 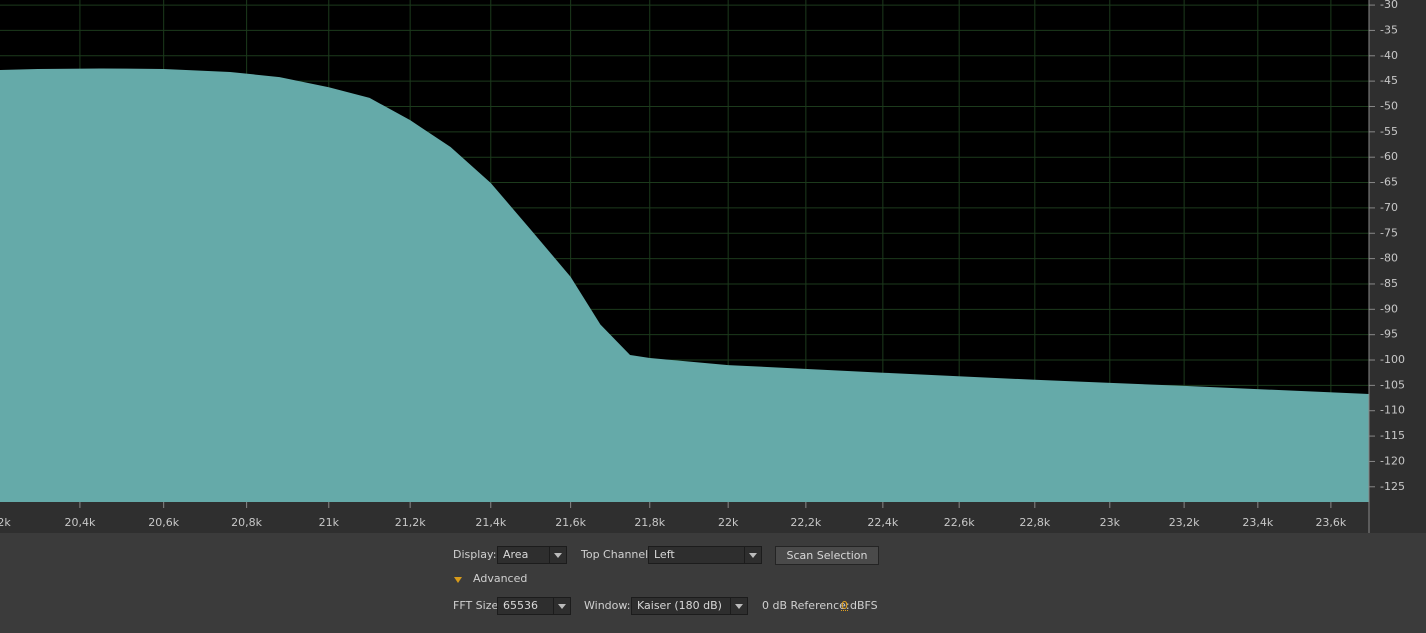 What do you see at coordinates (500, 578) in the screenshot?
I see `toggle-label: Advanced` at bounding box center [500, 578].